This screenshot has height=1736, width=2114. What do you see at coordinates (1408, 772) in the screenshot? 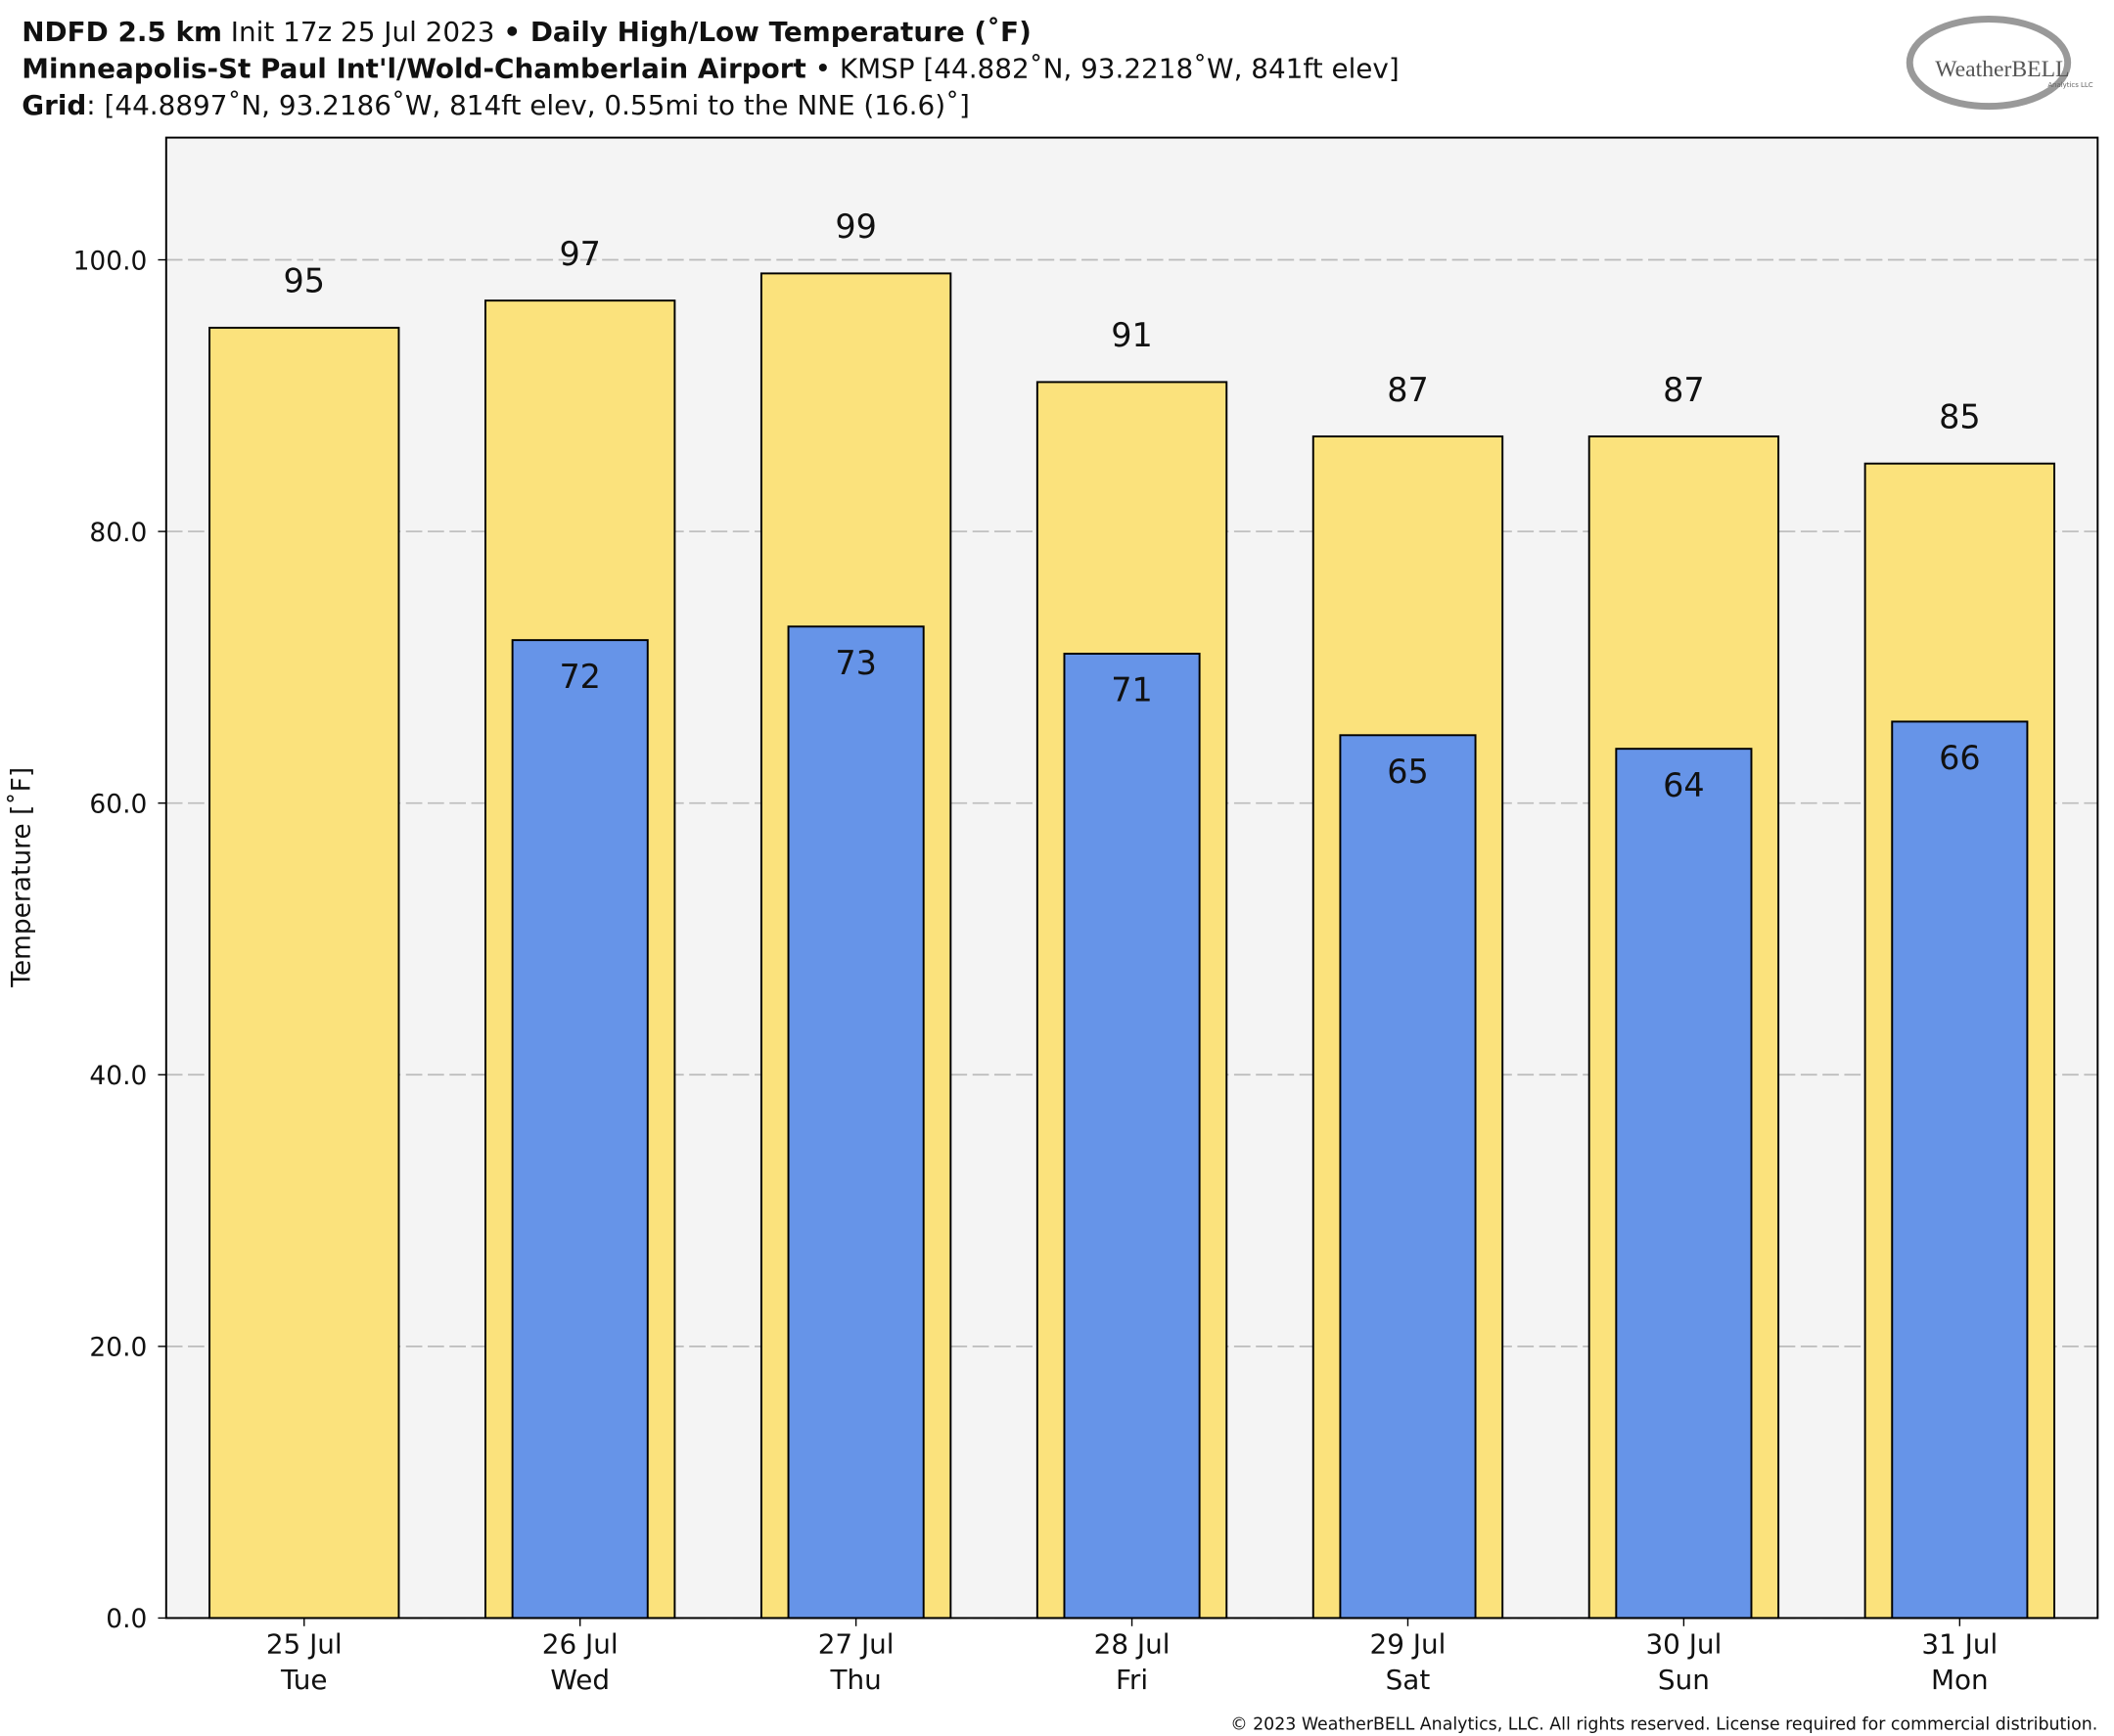
I see `value-label: 65` at bounding box center [1408, 772].